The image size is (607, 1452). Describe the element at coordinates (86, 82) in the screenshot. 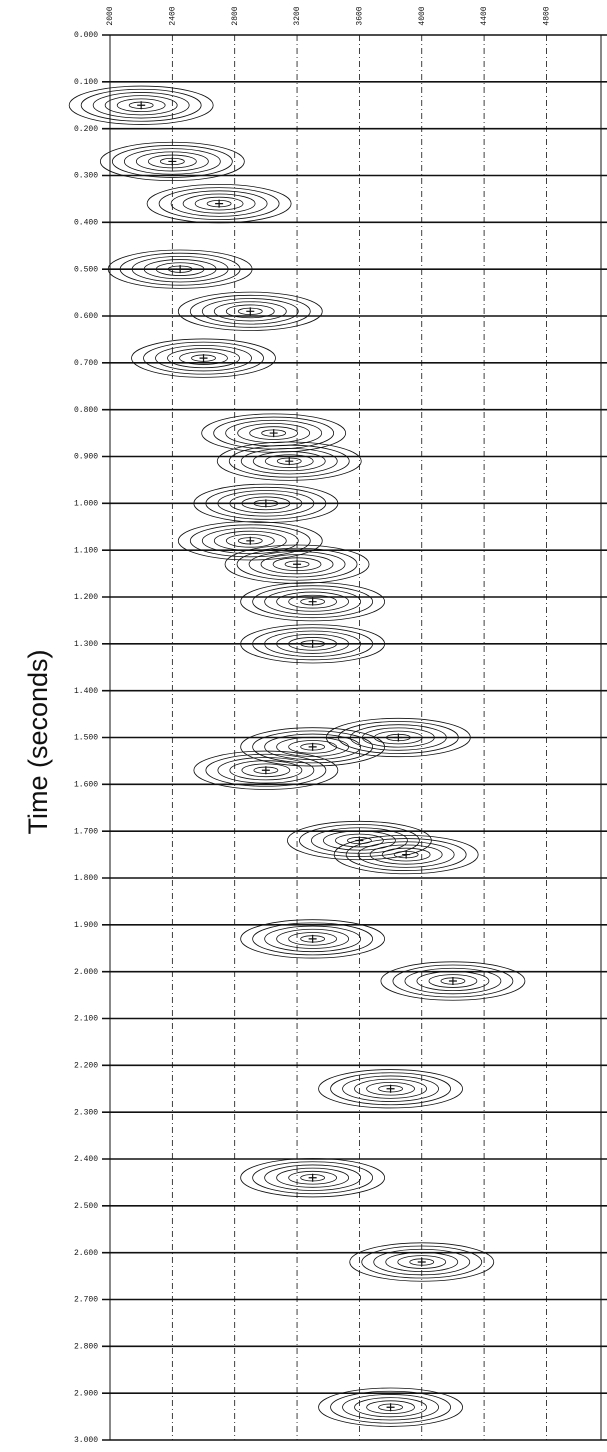

I see `y-tick-label: 0.100` at that location.